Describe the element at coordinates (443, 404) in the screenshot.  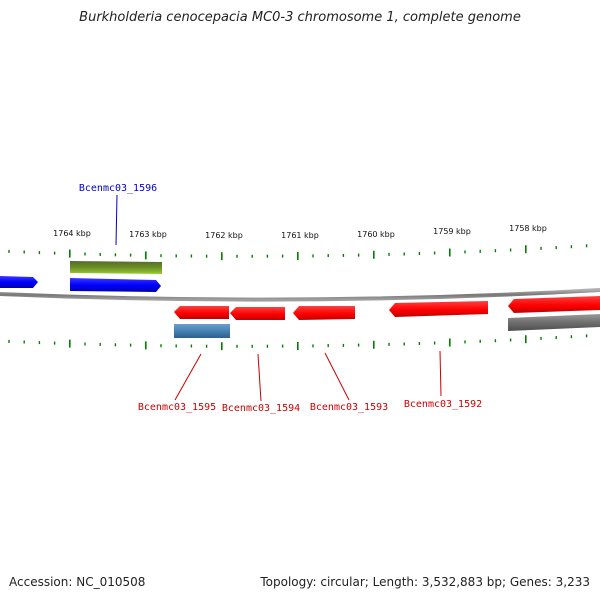
I see `gene-label: Bcenmc03_1592` at that location.